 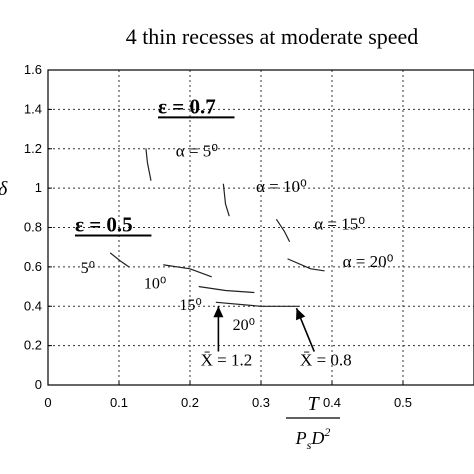 I want to click on annotation-b5: 5⁰, so click(x=88, y=268).